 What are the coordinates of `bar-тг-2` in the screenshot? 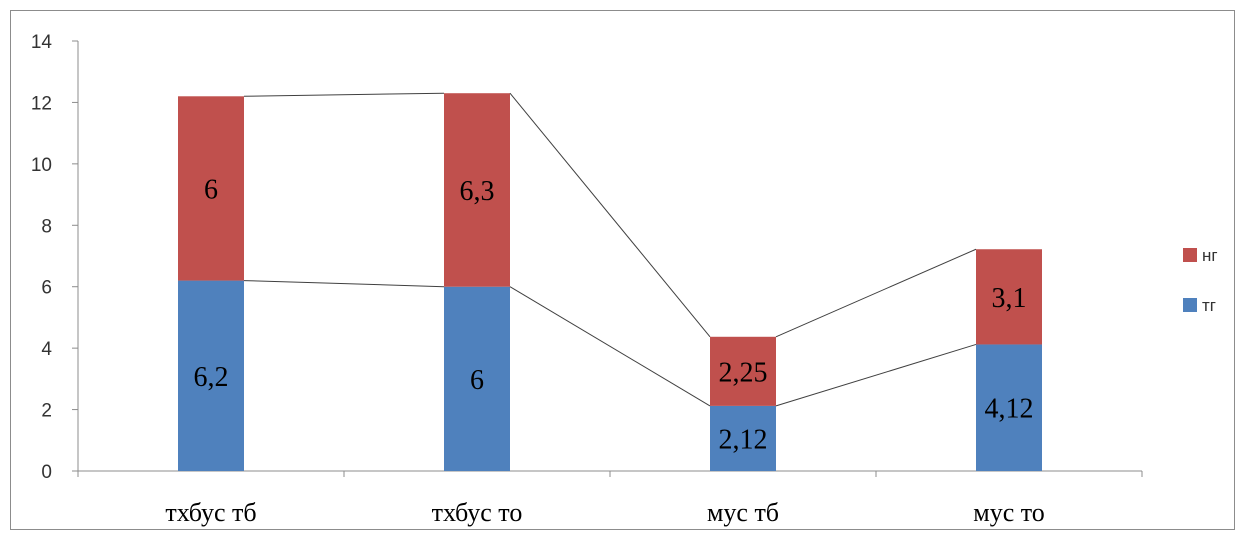 It's located at (743, 438).